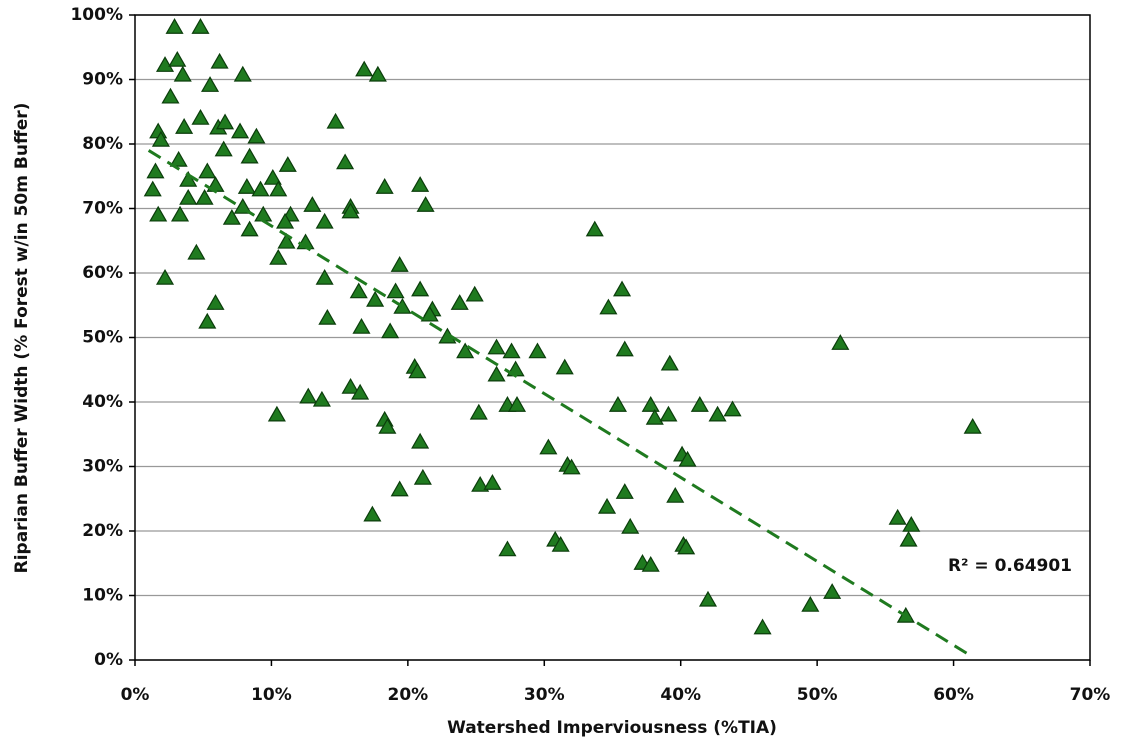 This screenshot has width=1124, height=742. I want to click on y-tick-label: 70%, so click(102, 209).